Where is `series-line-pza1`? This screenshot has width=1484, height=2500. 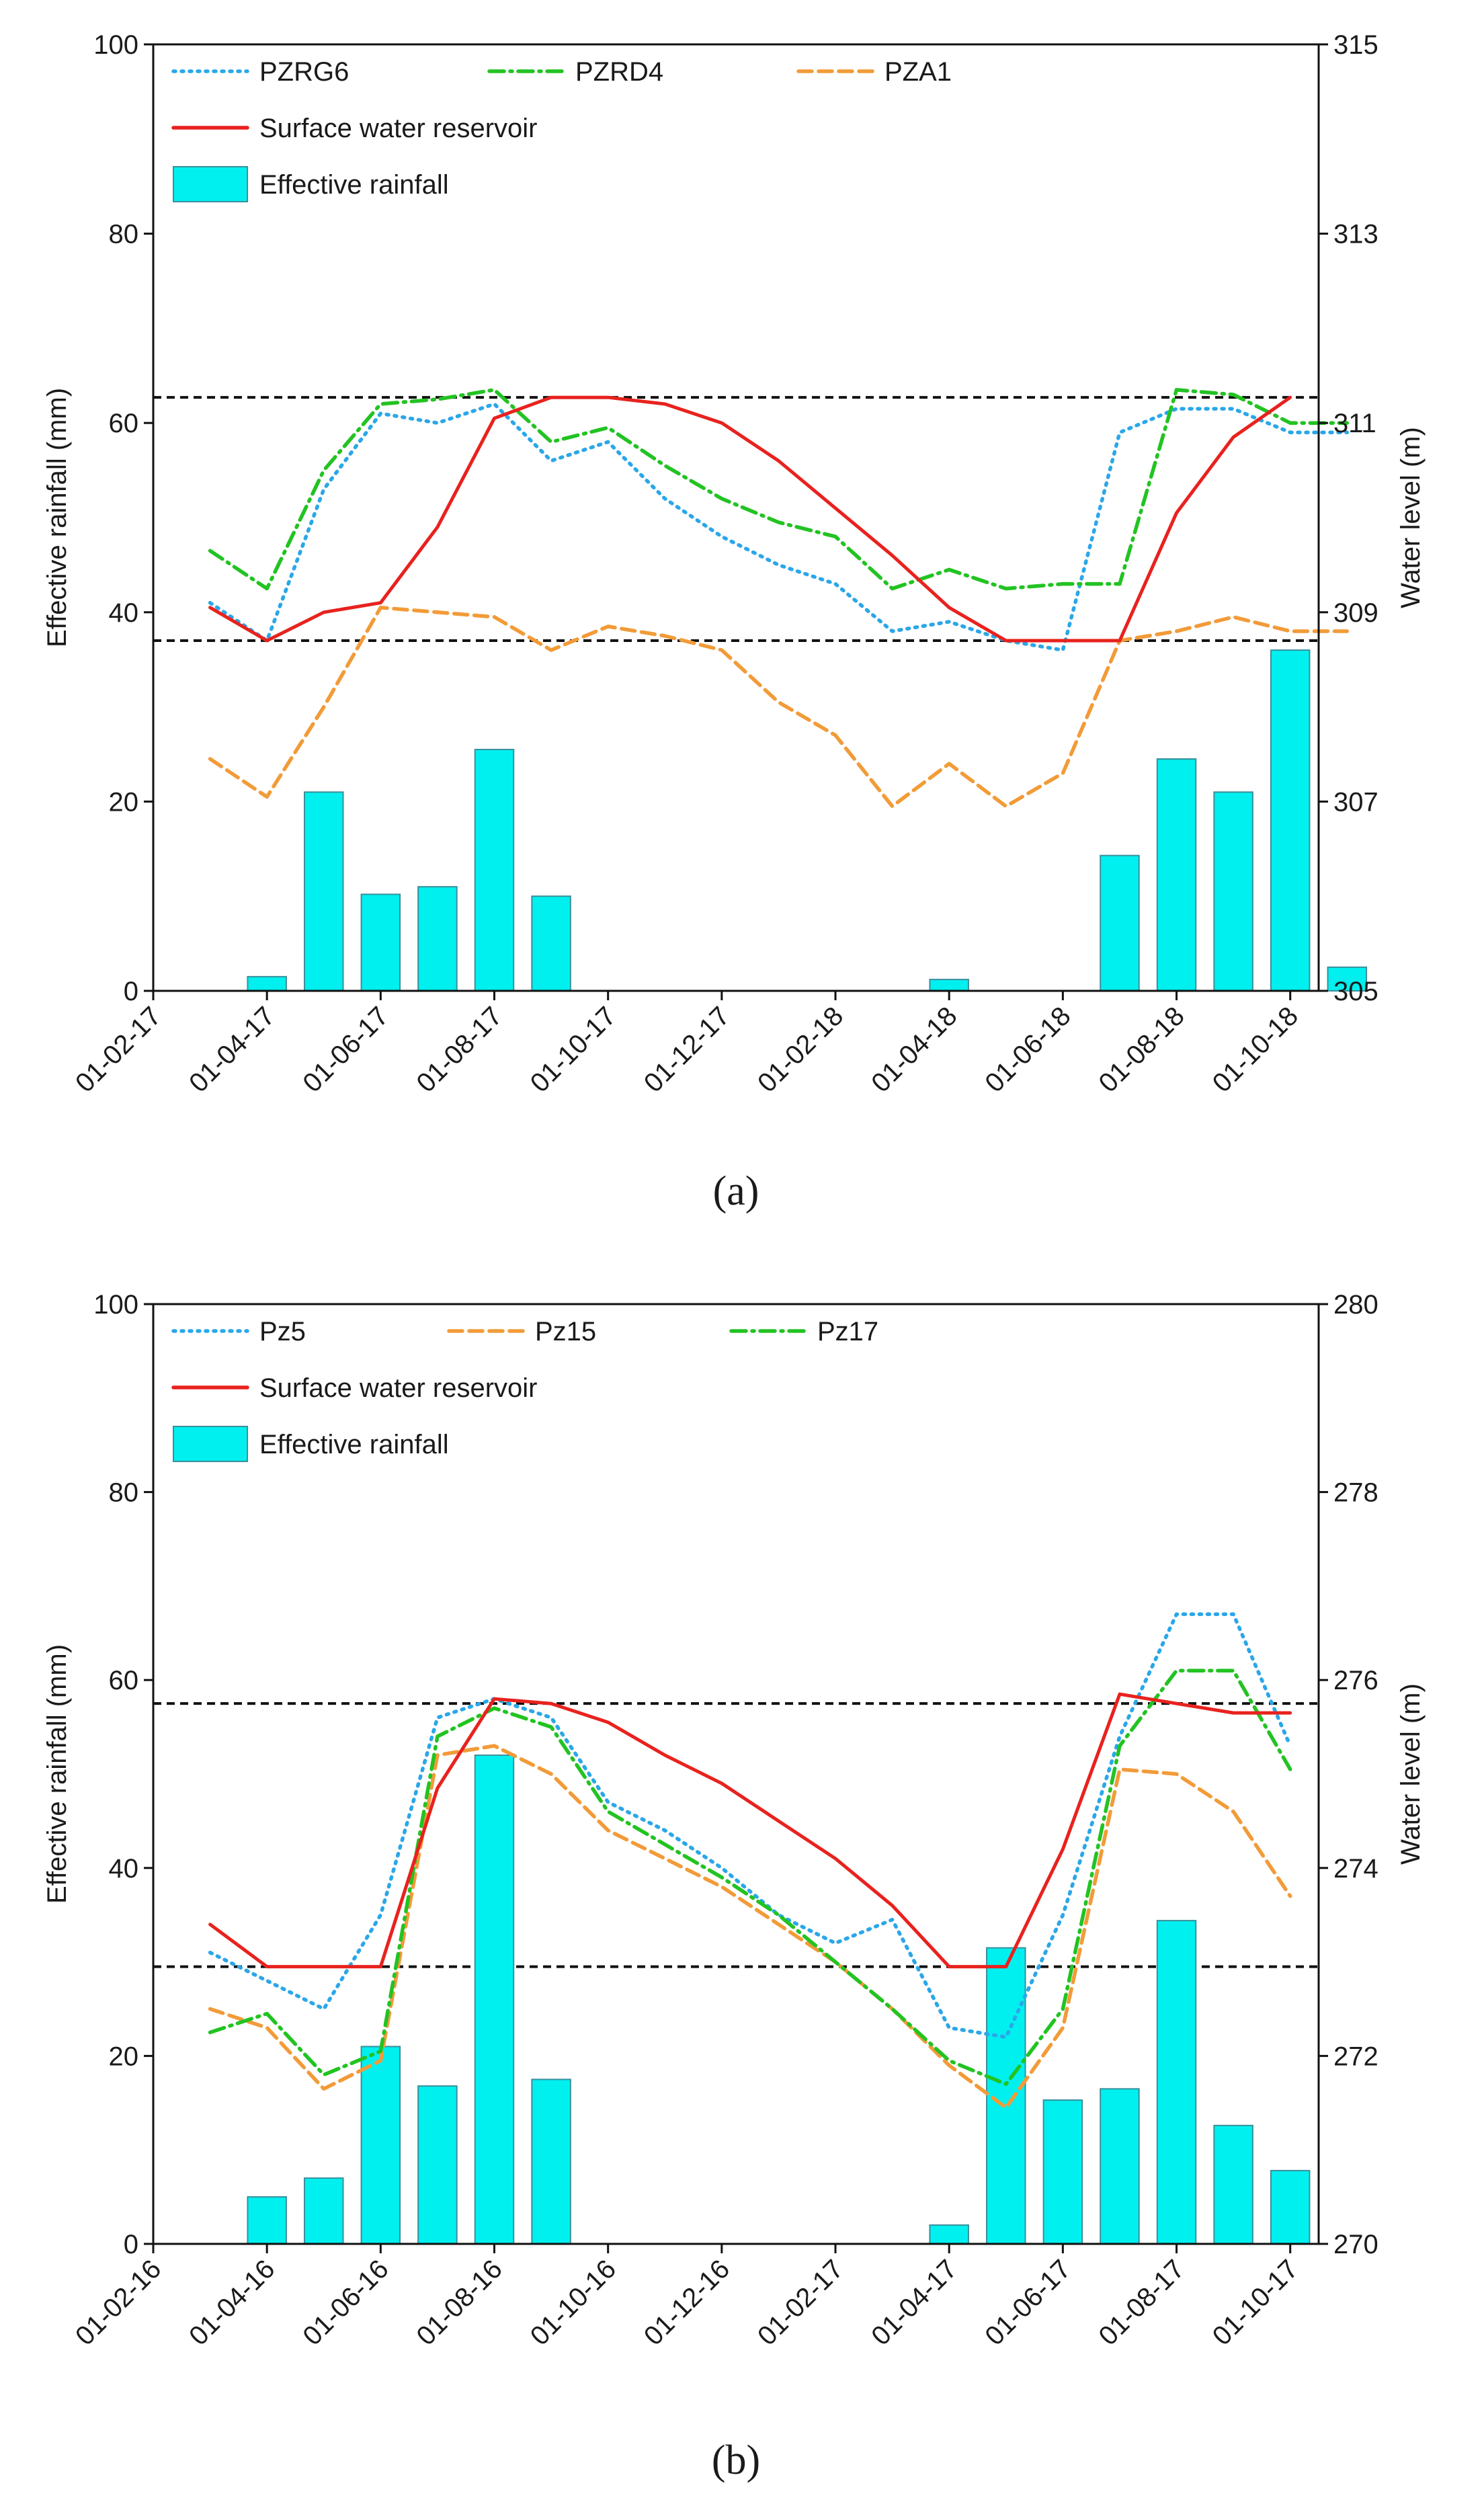
series-line-pza1 is located at coordinates (779, 708).